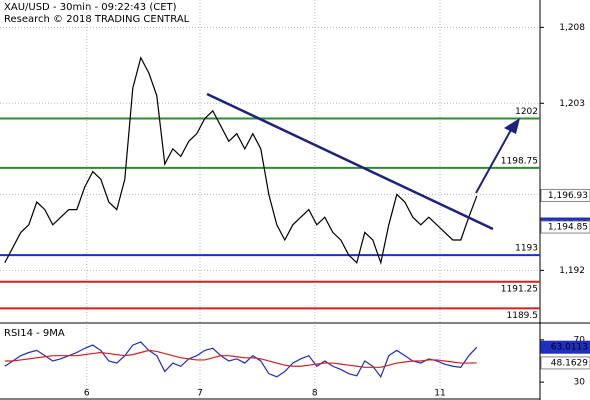  What do you see at coordinates (572, 28) in the screenshot?
I see `y-tick-label: 1,208` at bounding box center [572, 28].